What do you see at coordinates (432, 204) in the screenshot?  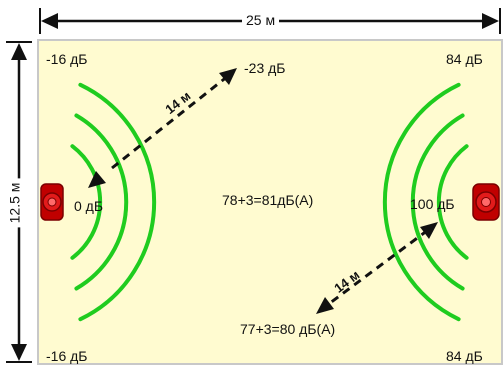 I see `right-source-level: 100 дБ` at bounding box center [432, 204].